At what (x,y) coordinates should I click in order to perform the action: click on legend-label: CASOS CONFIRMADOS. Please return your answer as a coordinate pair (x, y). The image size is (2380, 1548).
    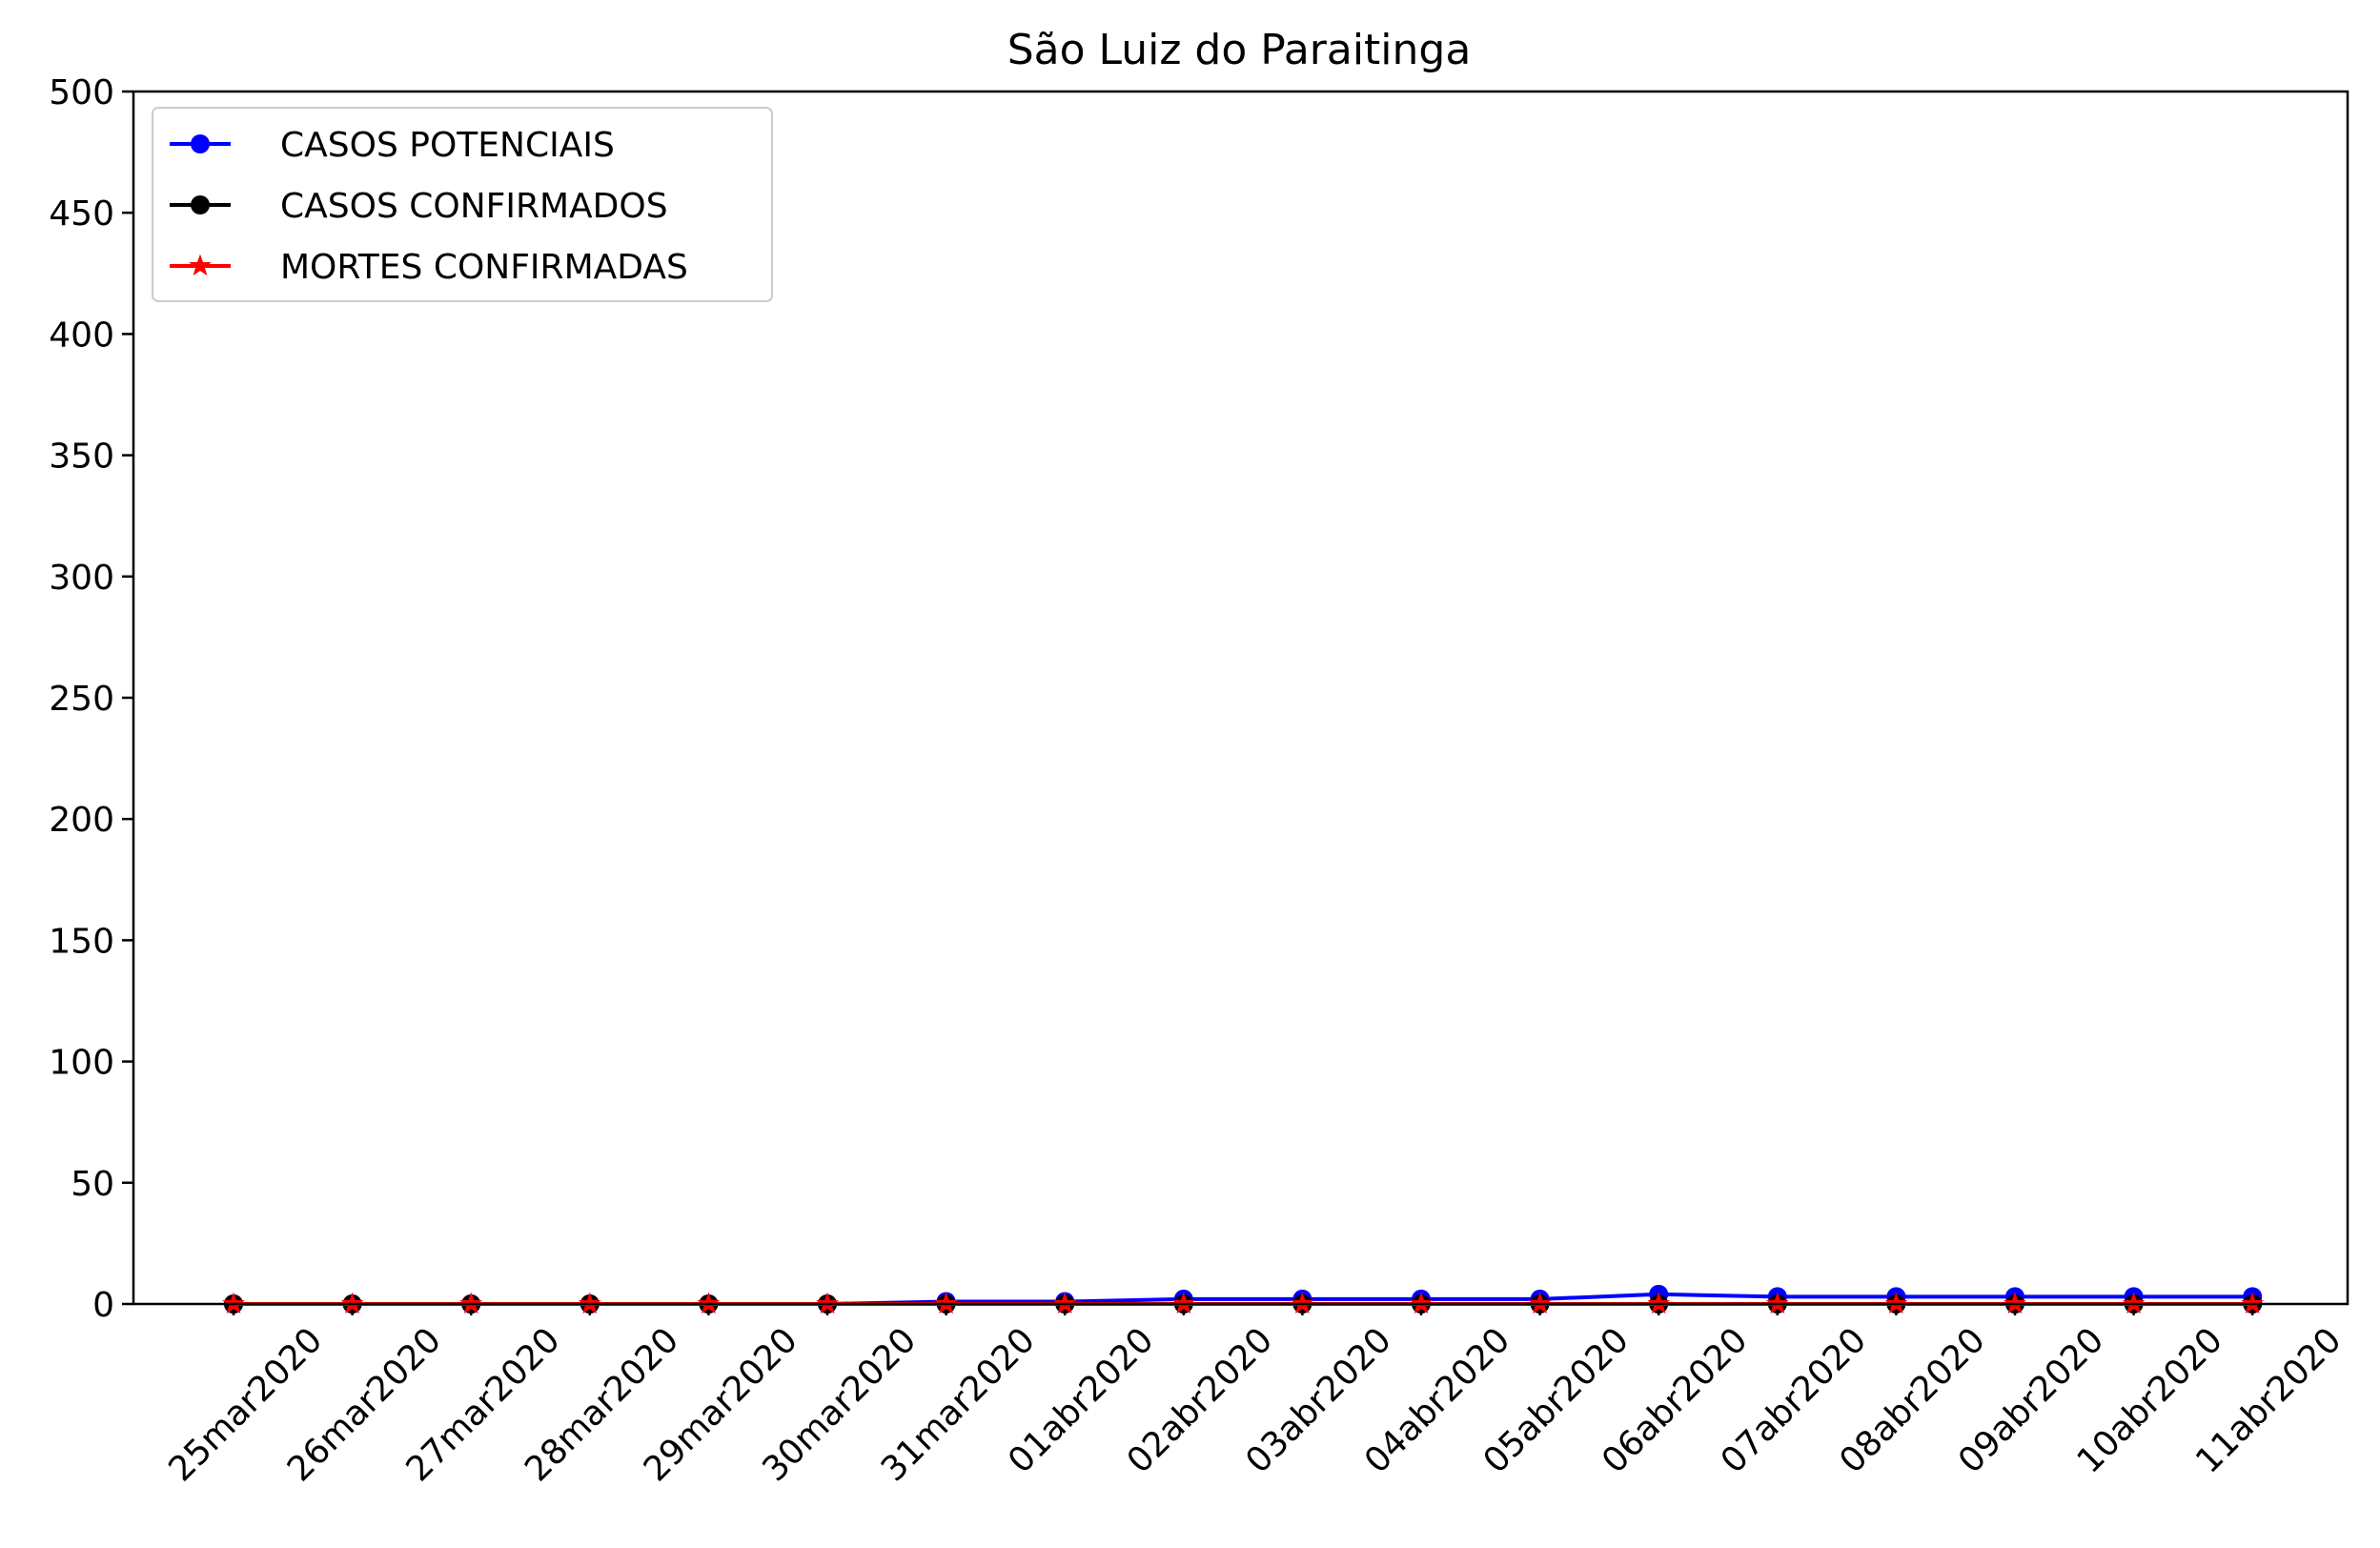
    Looking at the image, I should click on (474, 206).